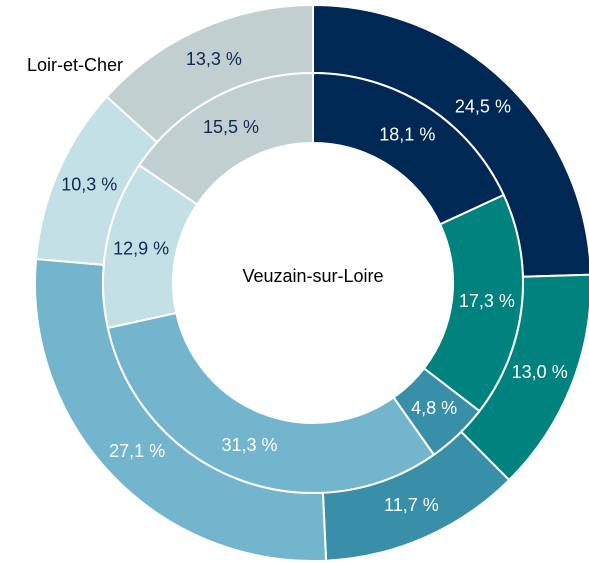 The image size is (589, 563). Describe the element at coordinates (89, 184) in the screenshot. I see `value-label: 10,3 %` at that location.